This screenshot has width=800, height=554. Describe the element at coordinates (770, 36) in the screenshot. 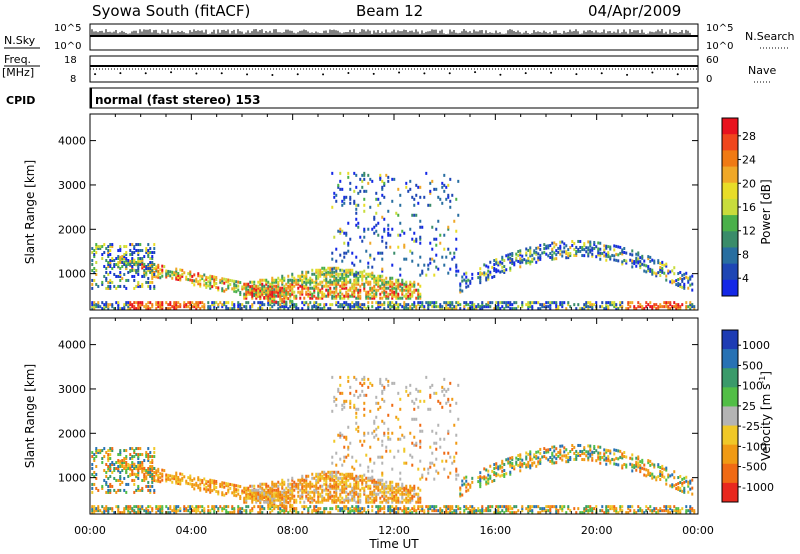

I see `nsearch-label: N.Search` at that location.